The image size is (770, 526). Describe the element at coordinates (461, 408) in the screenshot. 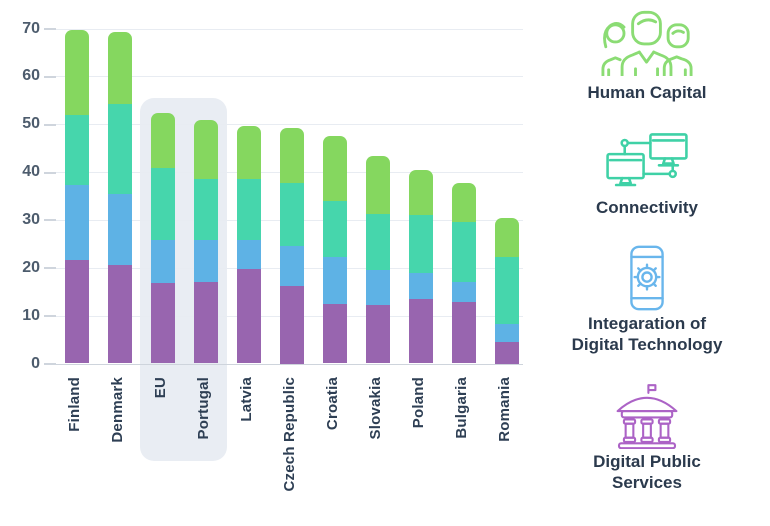

I see `x-axis-label-bulgaria: Bulgaria` at that location.